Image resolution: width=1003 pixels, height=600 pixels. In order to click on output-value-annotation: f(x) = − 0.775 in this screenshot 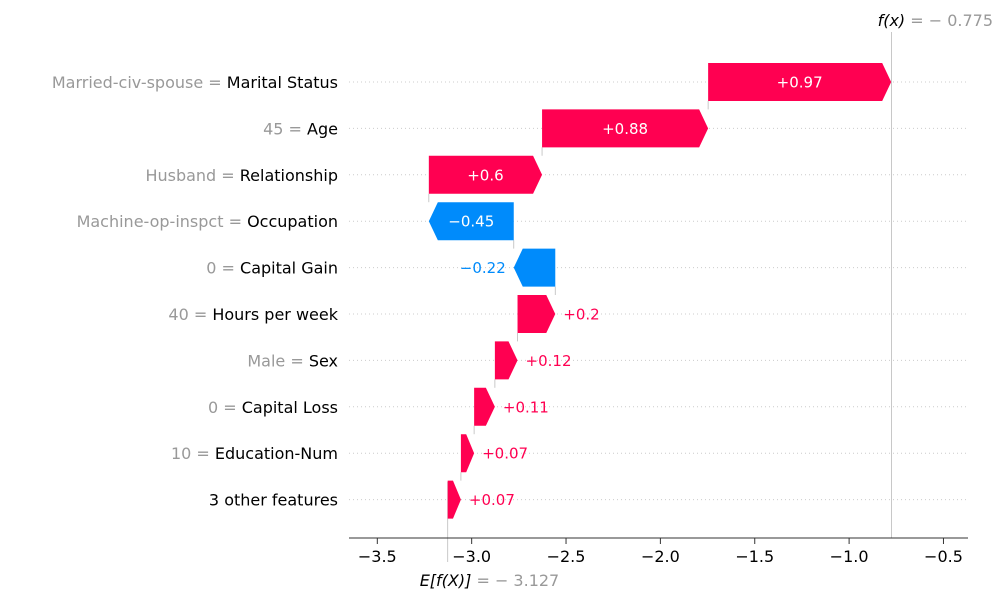, I will do `click(935, 20)`.